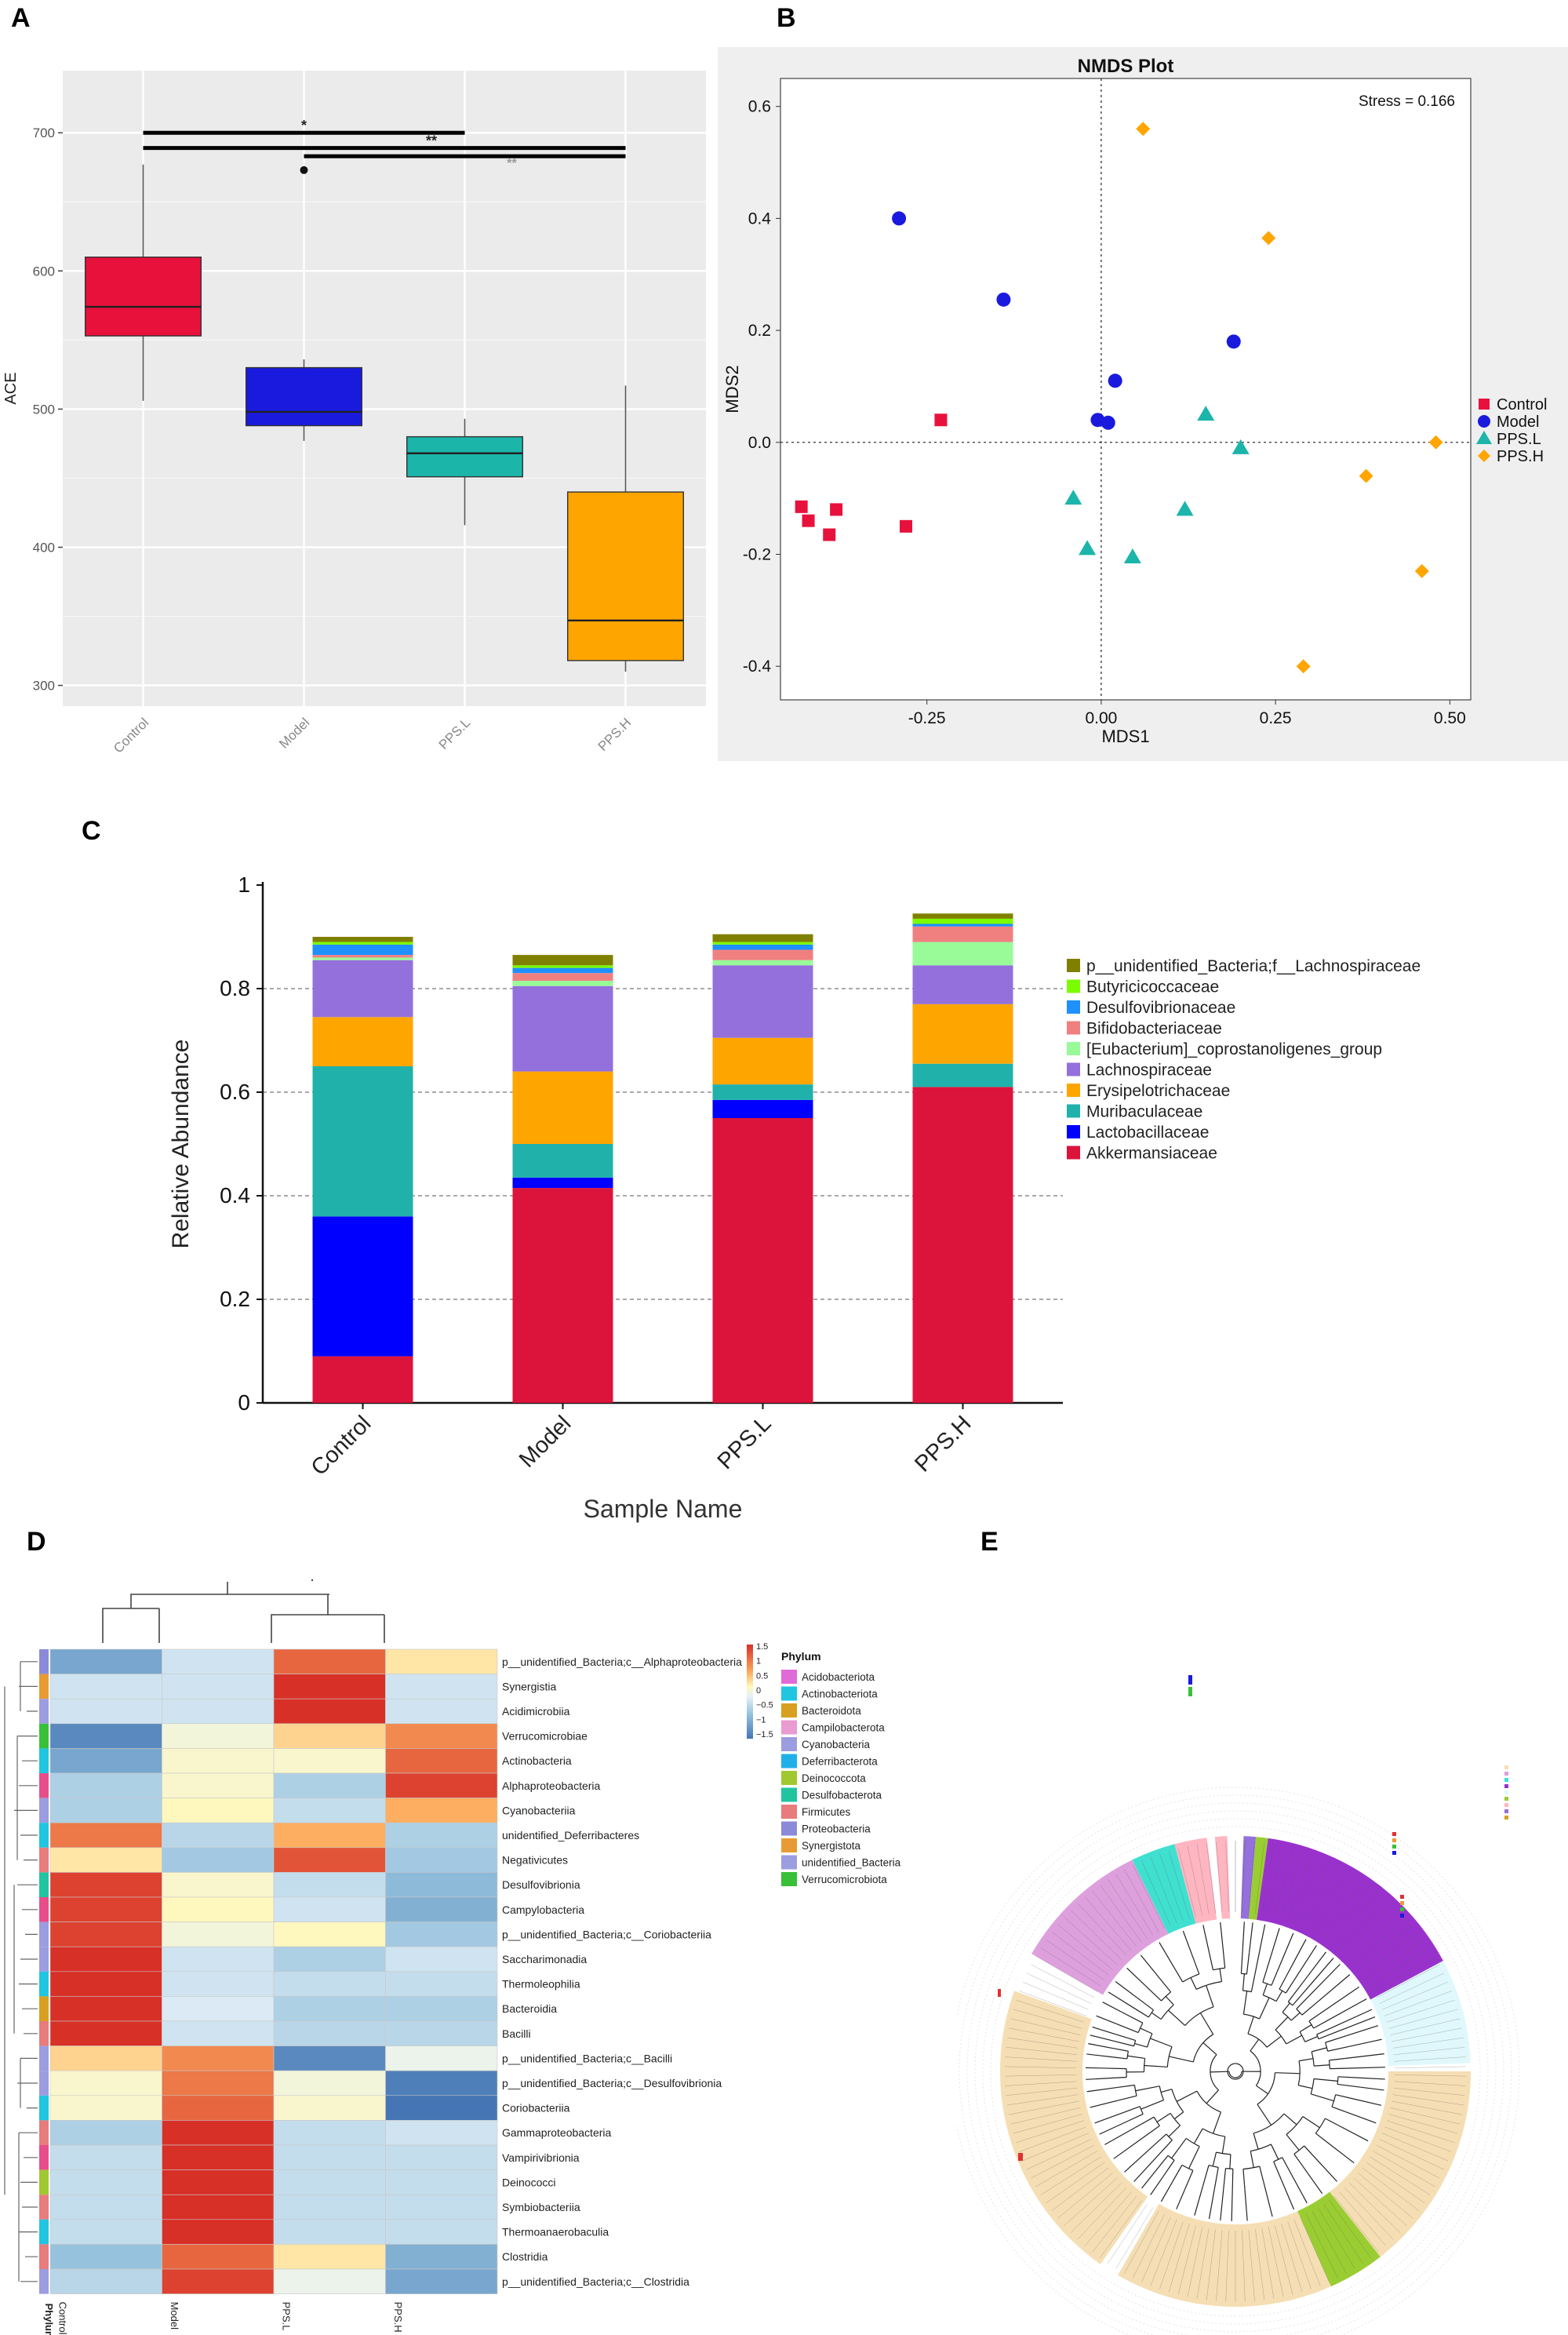  What do you see at coordinates (235, 1299) in the screenshot?
I see `y-tick-label: 0.2` at bounding box center [235, 1299].